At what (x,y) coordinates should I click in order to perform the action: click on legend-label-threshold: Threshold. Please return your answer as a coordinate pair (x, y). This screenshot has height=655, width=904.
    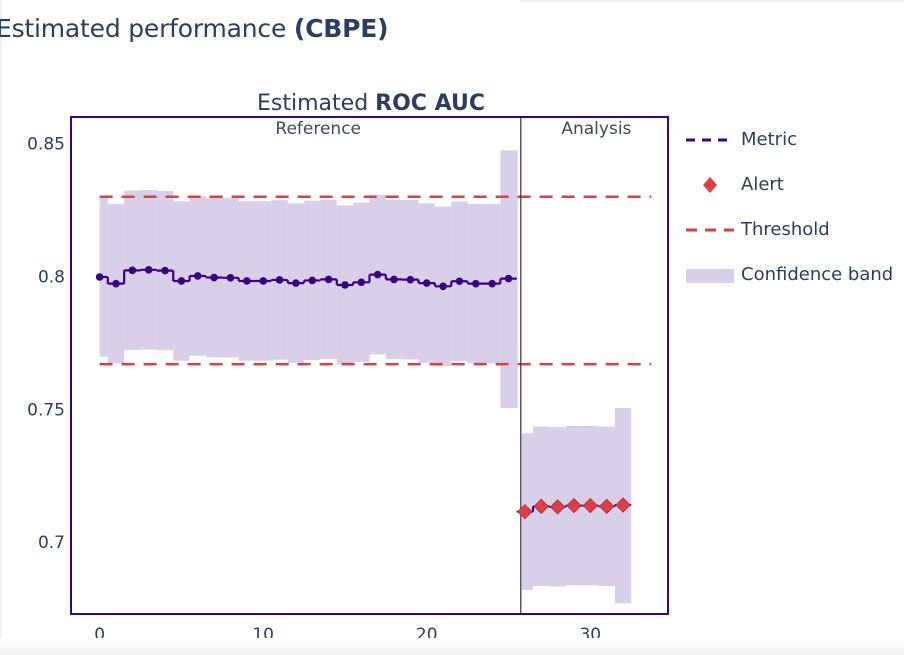
    Looking at the image, I should click on (785, 229).